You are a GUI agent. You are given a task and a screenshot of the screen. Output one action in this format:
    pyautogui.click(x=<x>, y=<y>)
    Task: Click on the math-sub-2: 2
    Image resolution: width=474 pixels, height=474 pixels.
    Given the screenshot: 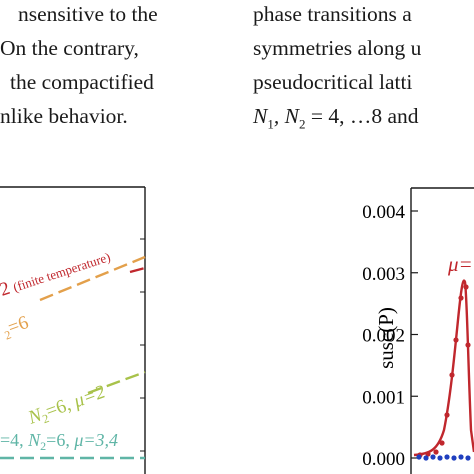 What is the action you would take?
    pyautogui.click(x=302, y=124)
    